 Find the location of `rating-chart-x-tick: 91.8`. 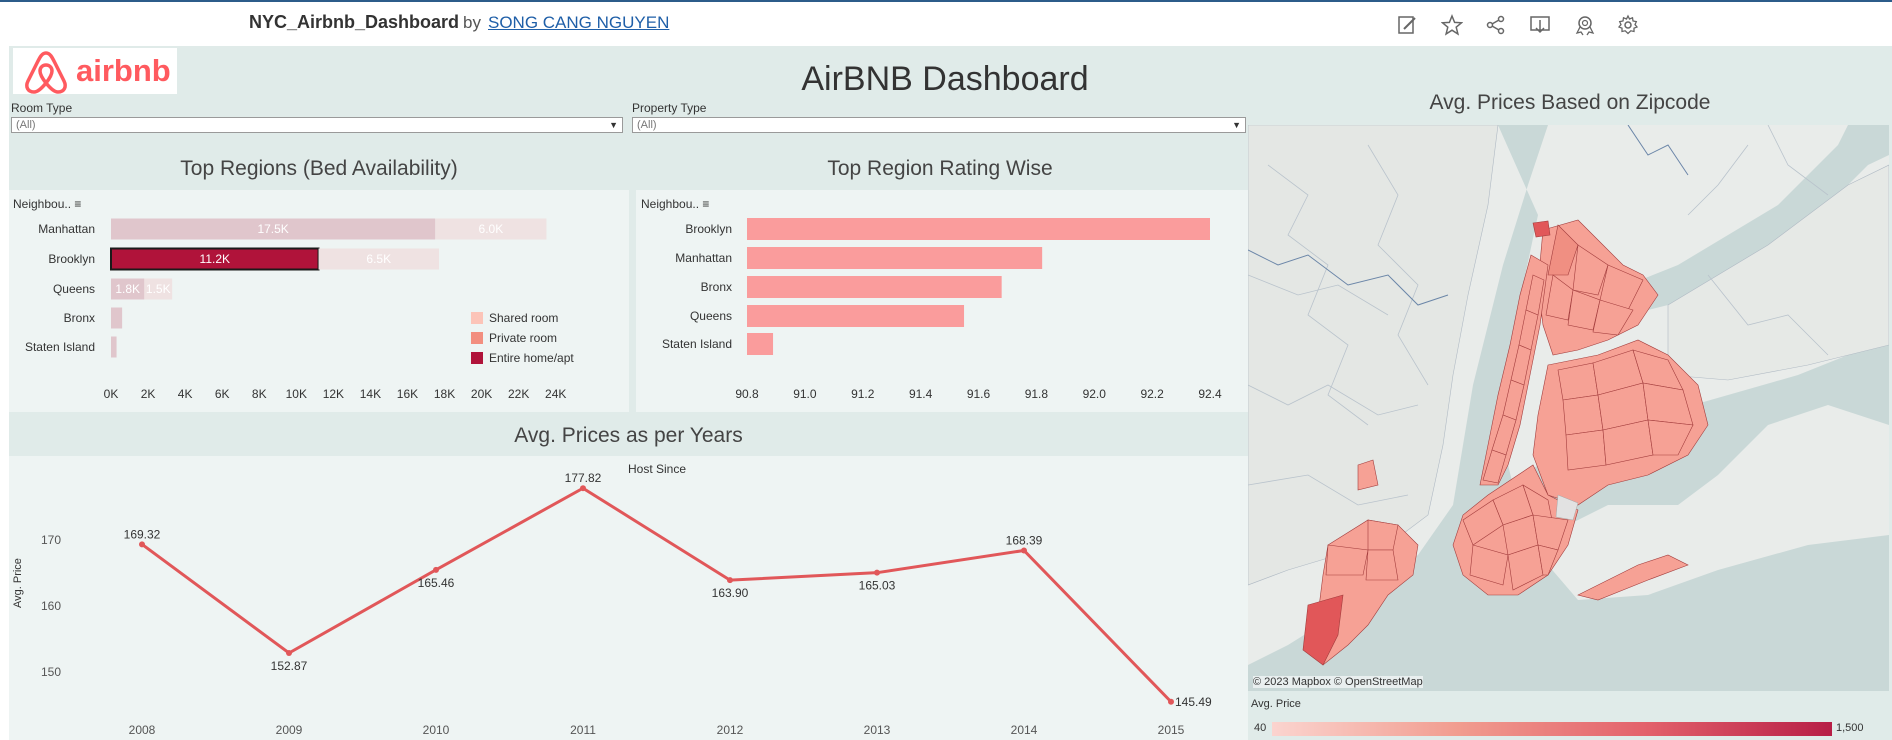

rating-chart-x-tick: 91.8 is located at coordinates (1037, 394).